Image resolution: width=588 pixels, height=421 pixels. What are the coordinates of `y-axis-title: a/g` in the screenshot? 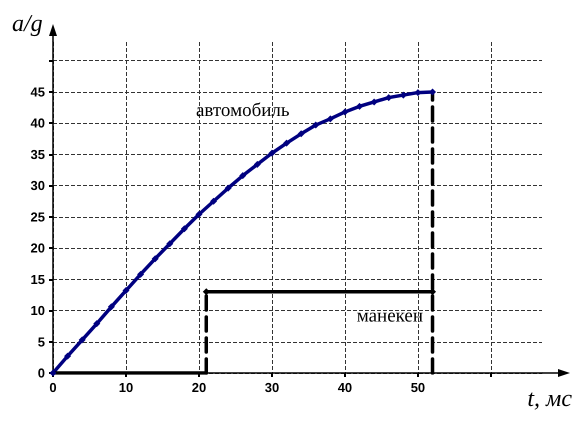 It's located at (27, 24).